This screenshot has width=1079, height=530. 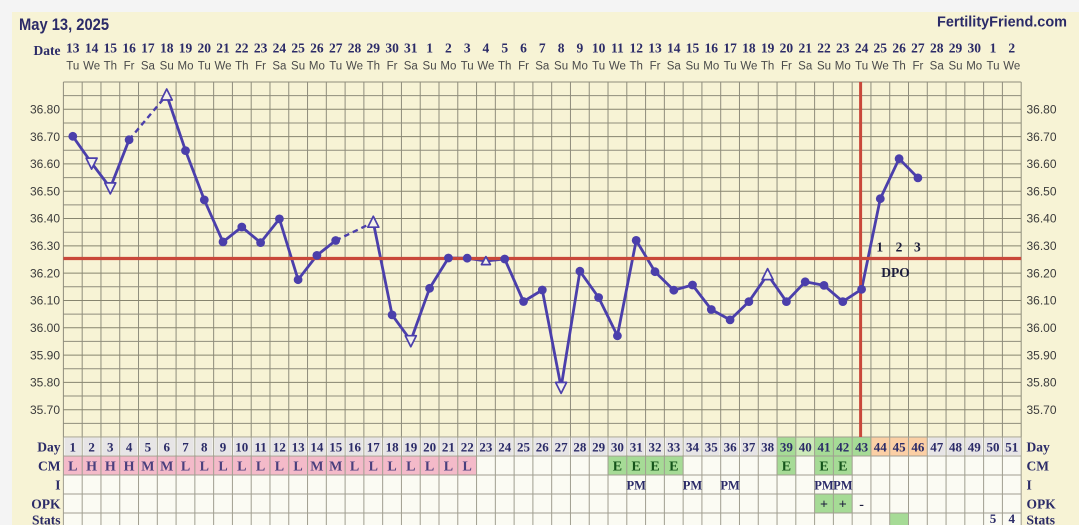 What do you see at coordinates (47, 50) in the screenshot?
I see `svg-text: Date` at bounding box center [47, 50].